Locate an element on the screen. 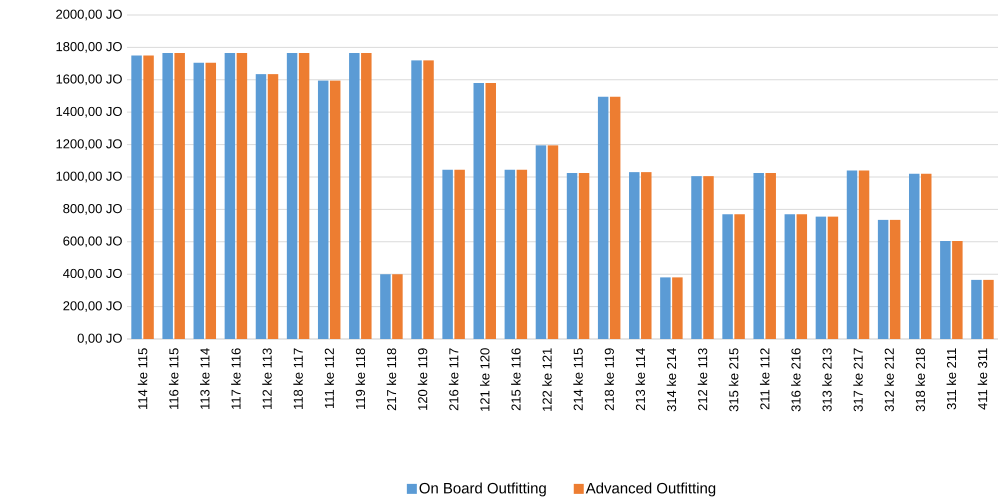 Image resolution: width=998 pixels, height=504 pixels. x-tick-label: 214 ke 115 is located at coordinates (578, 379).